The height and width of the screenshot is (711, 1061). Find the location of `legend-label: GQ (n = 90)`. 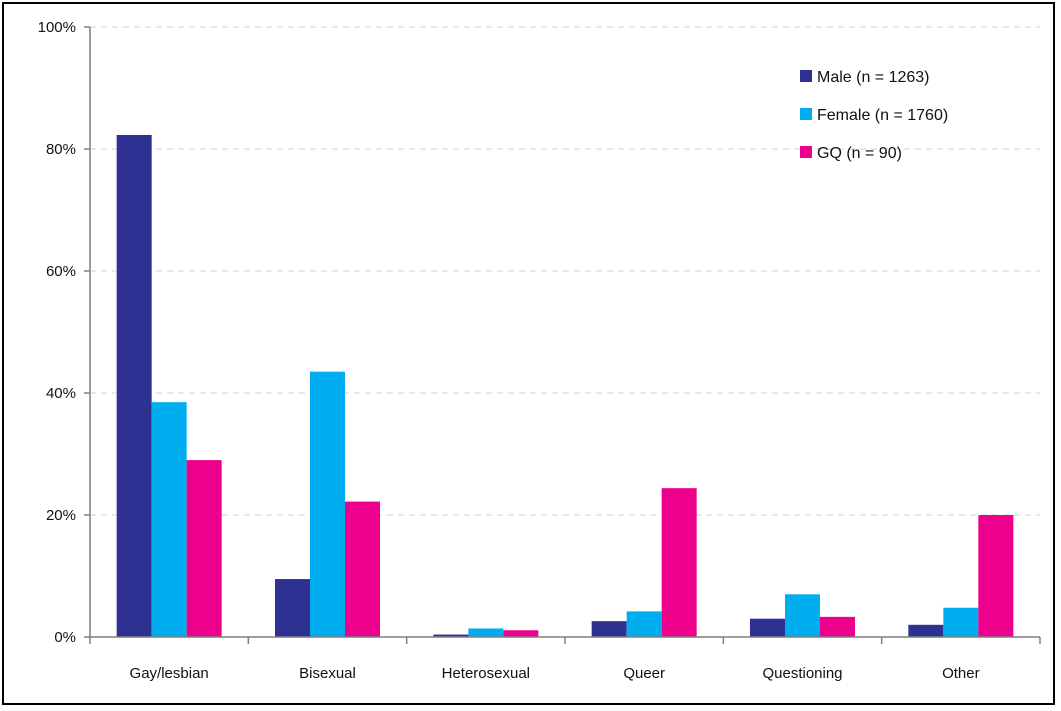

legend-label: GQ (n = 90) is located at coordinates (859, 153).